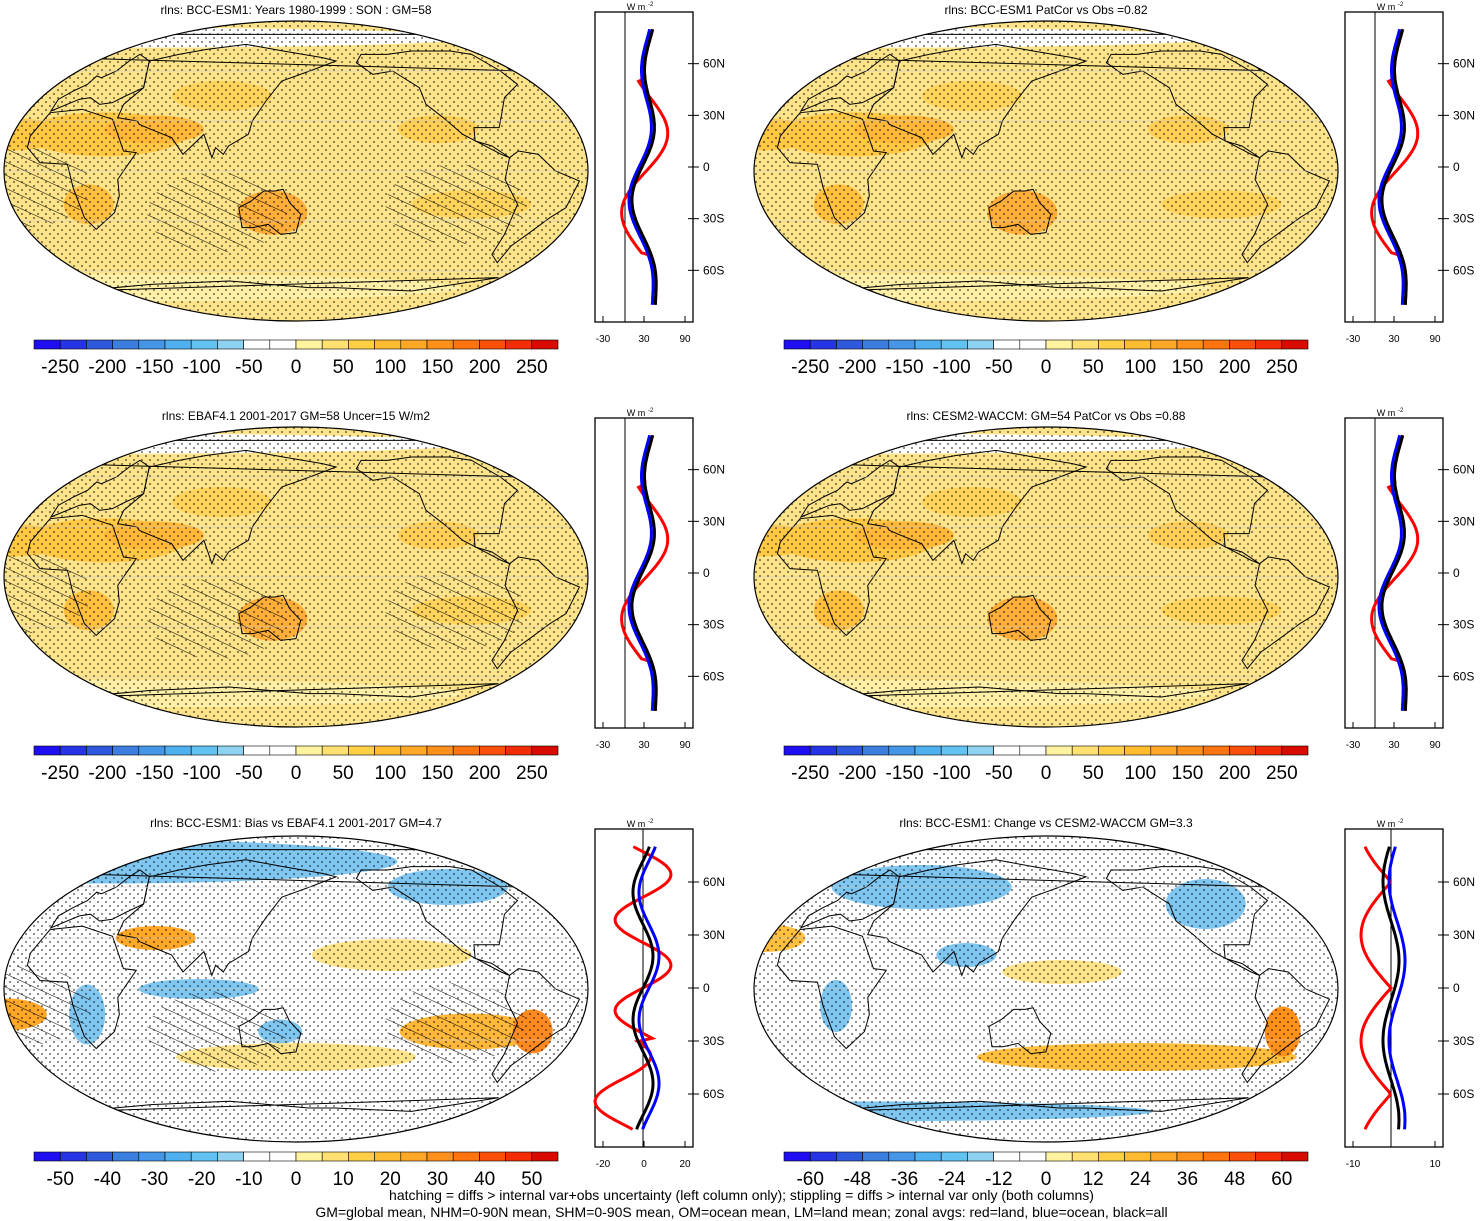  What do you see at coordinates (107, 367) in the screenshot?
I see `colorbar-tick-label: -200` at bounding box center [107, 367].